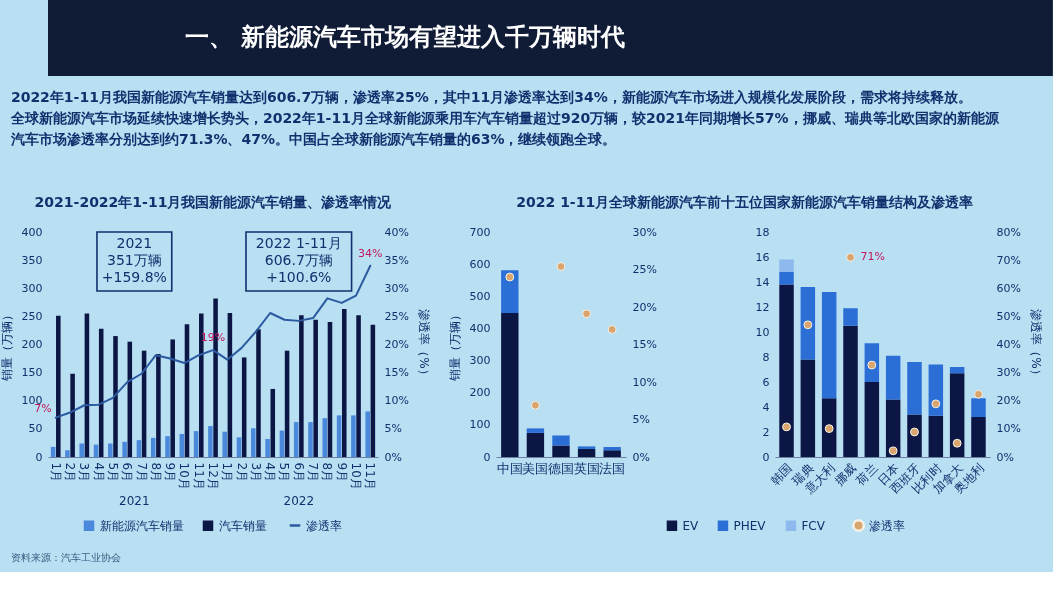 The width and height of the screenshot is (1058, 592). What do you see at coordinates (887, 525) in the screenshot?
I see `legend-label: 渗透率` at bounding box center [887, 525].